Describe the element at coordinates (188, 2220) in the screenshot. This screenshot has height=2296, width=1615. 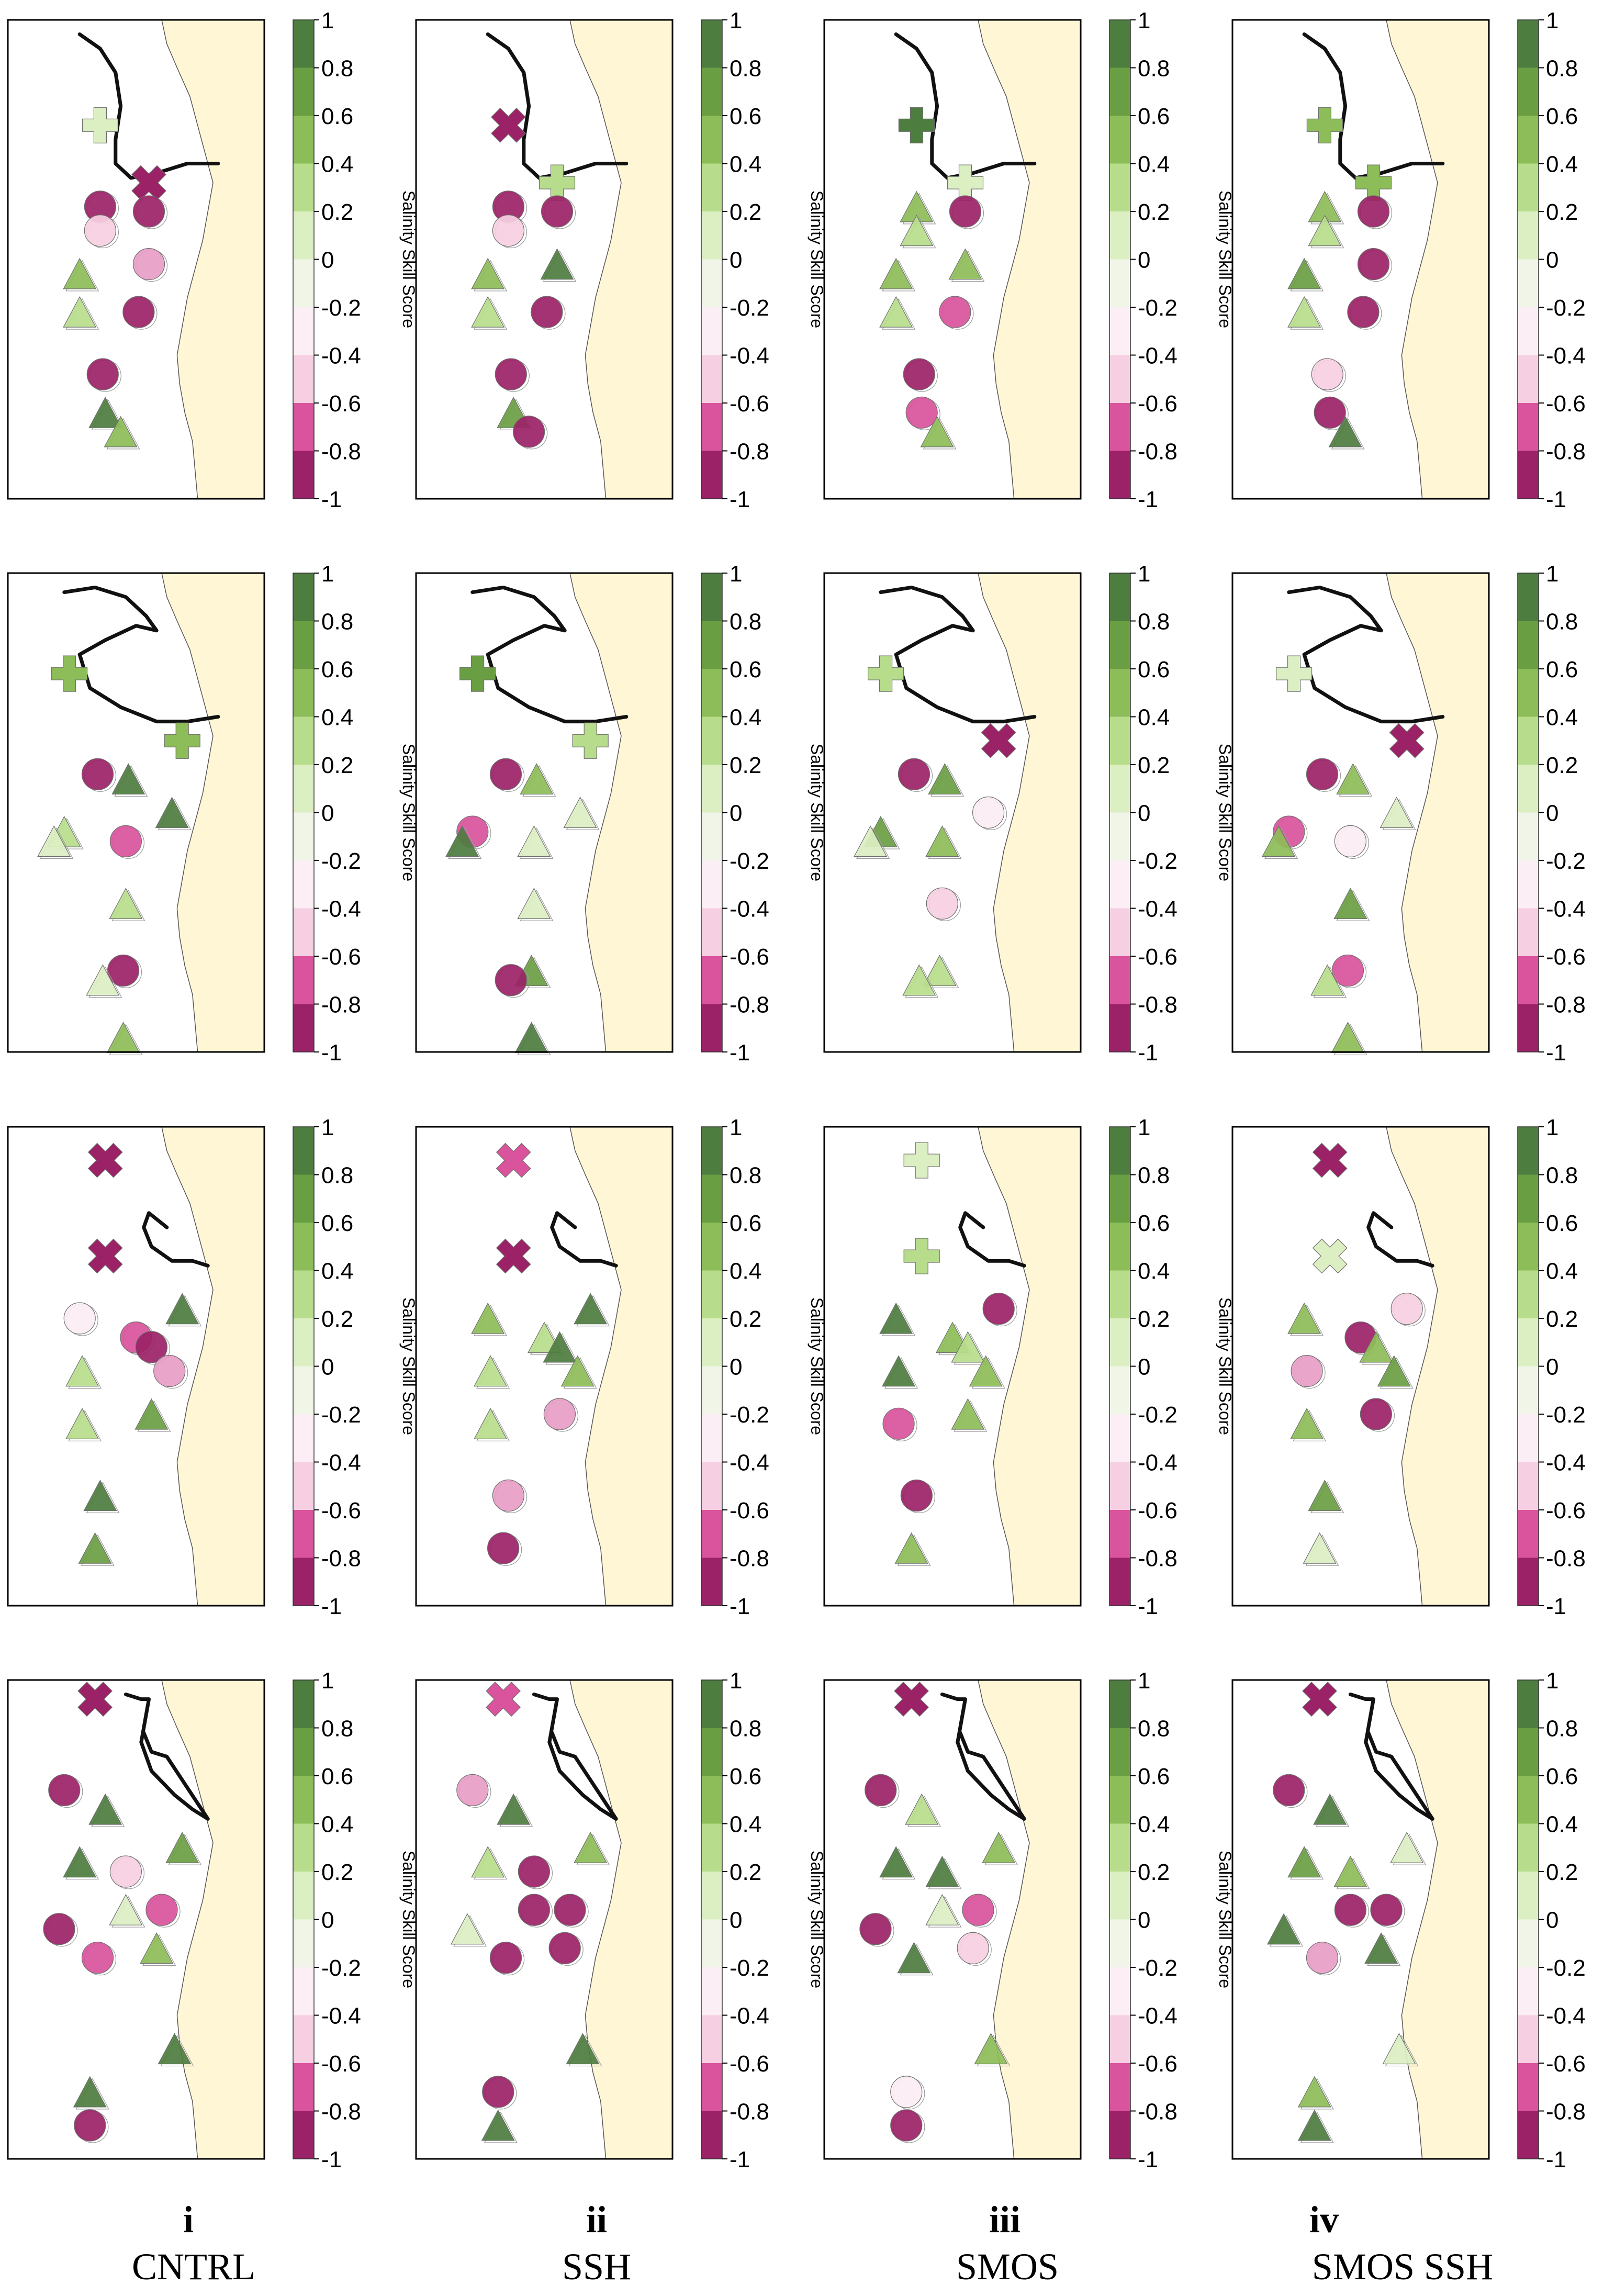
I see `column-number-1: i` at that location.